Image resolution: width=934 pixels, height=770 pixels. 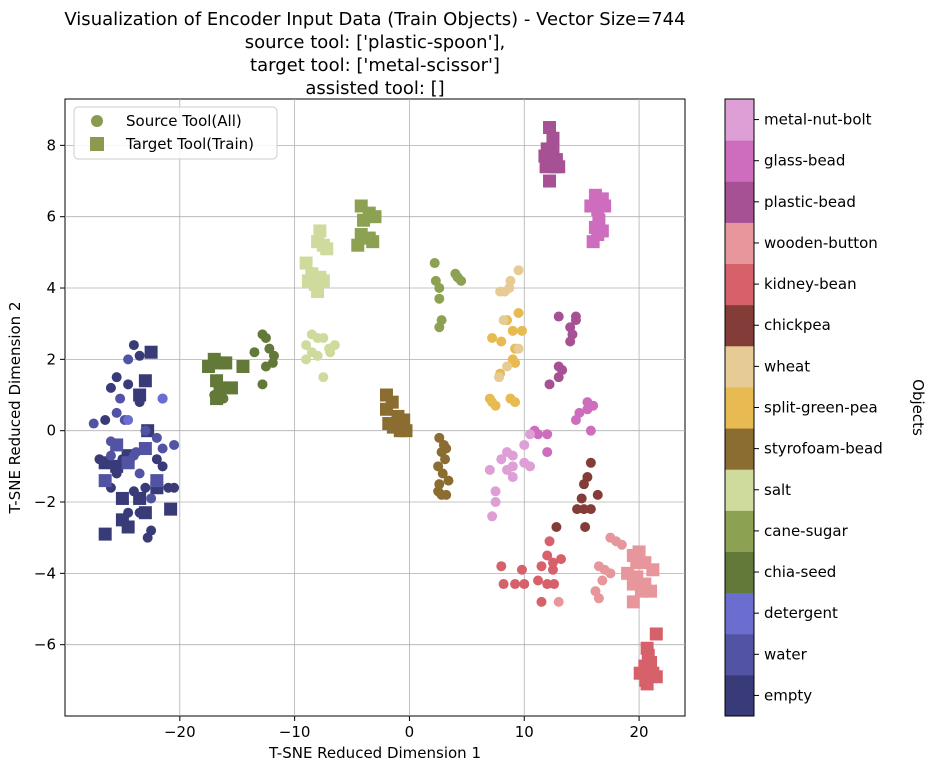 What do you see at coordinates (739, 654) in the screenshot?
I see `colorbar-swatch-water` at bounding box center [739, 654].